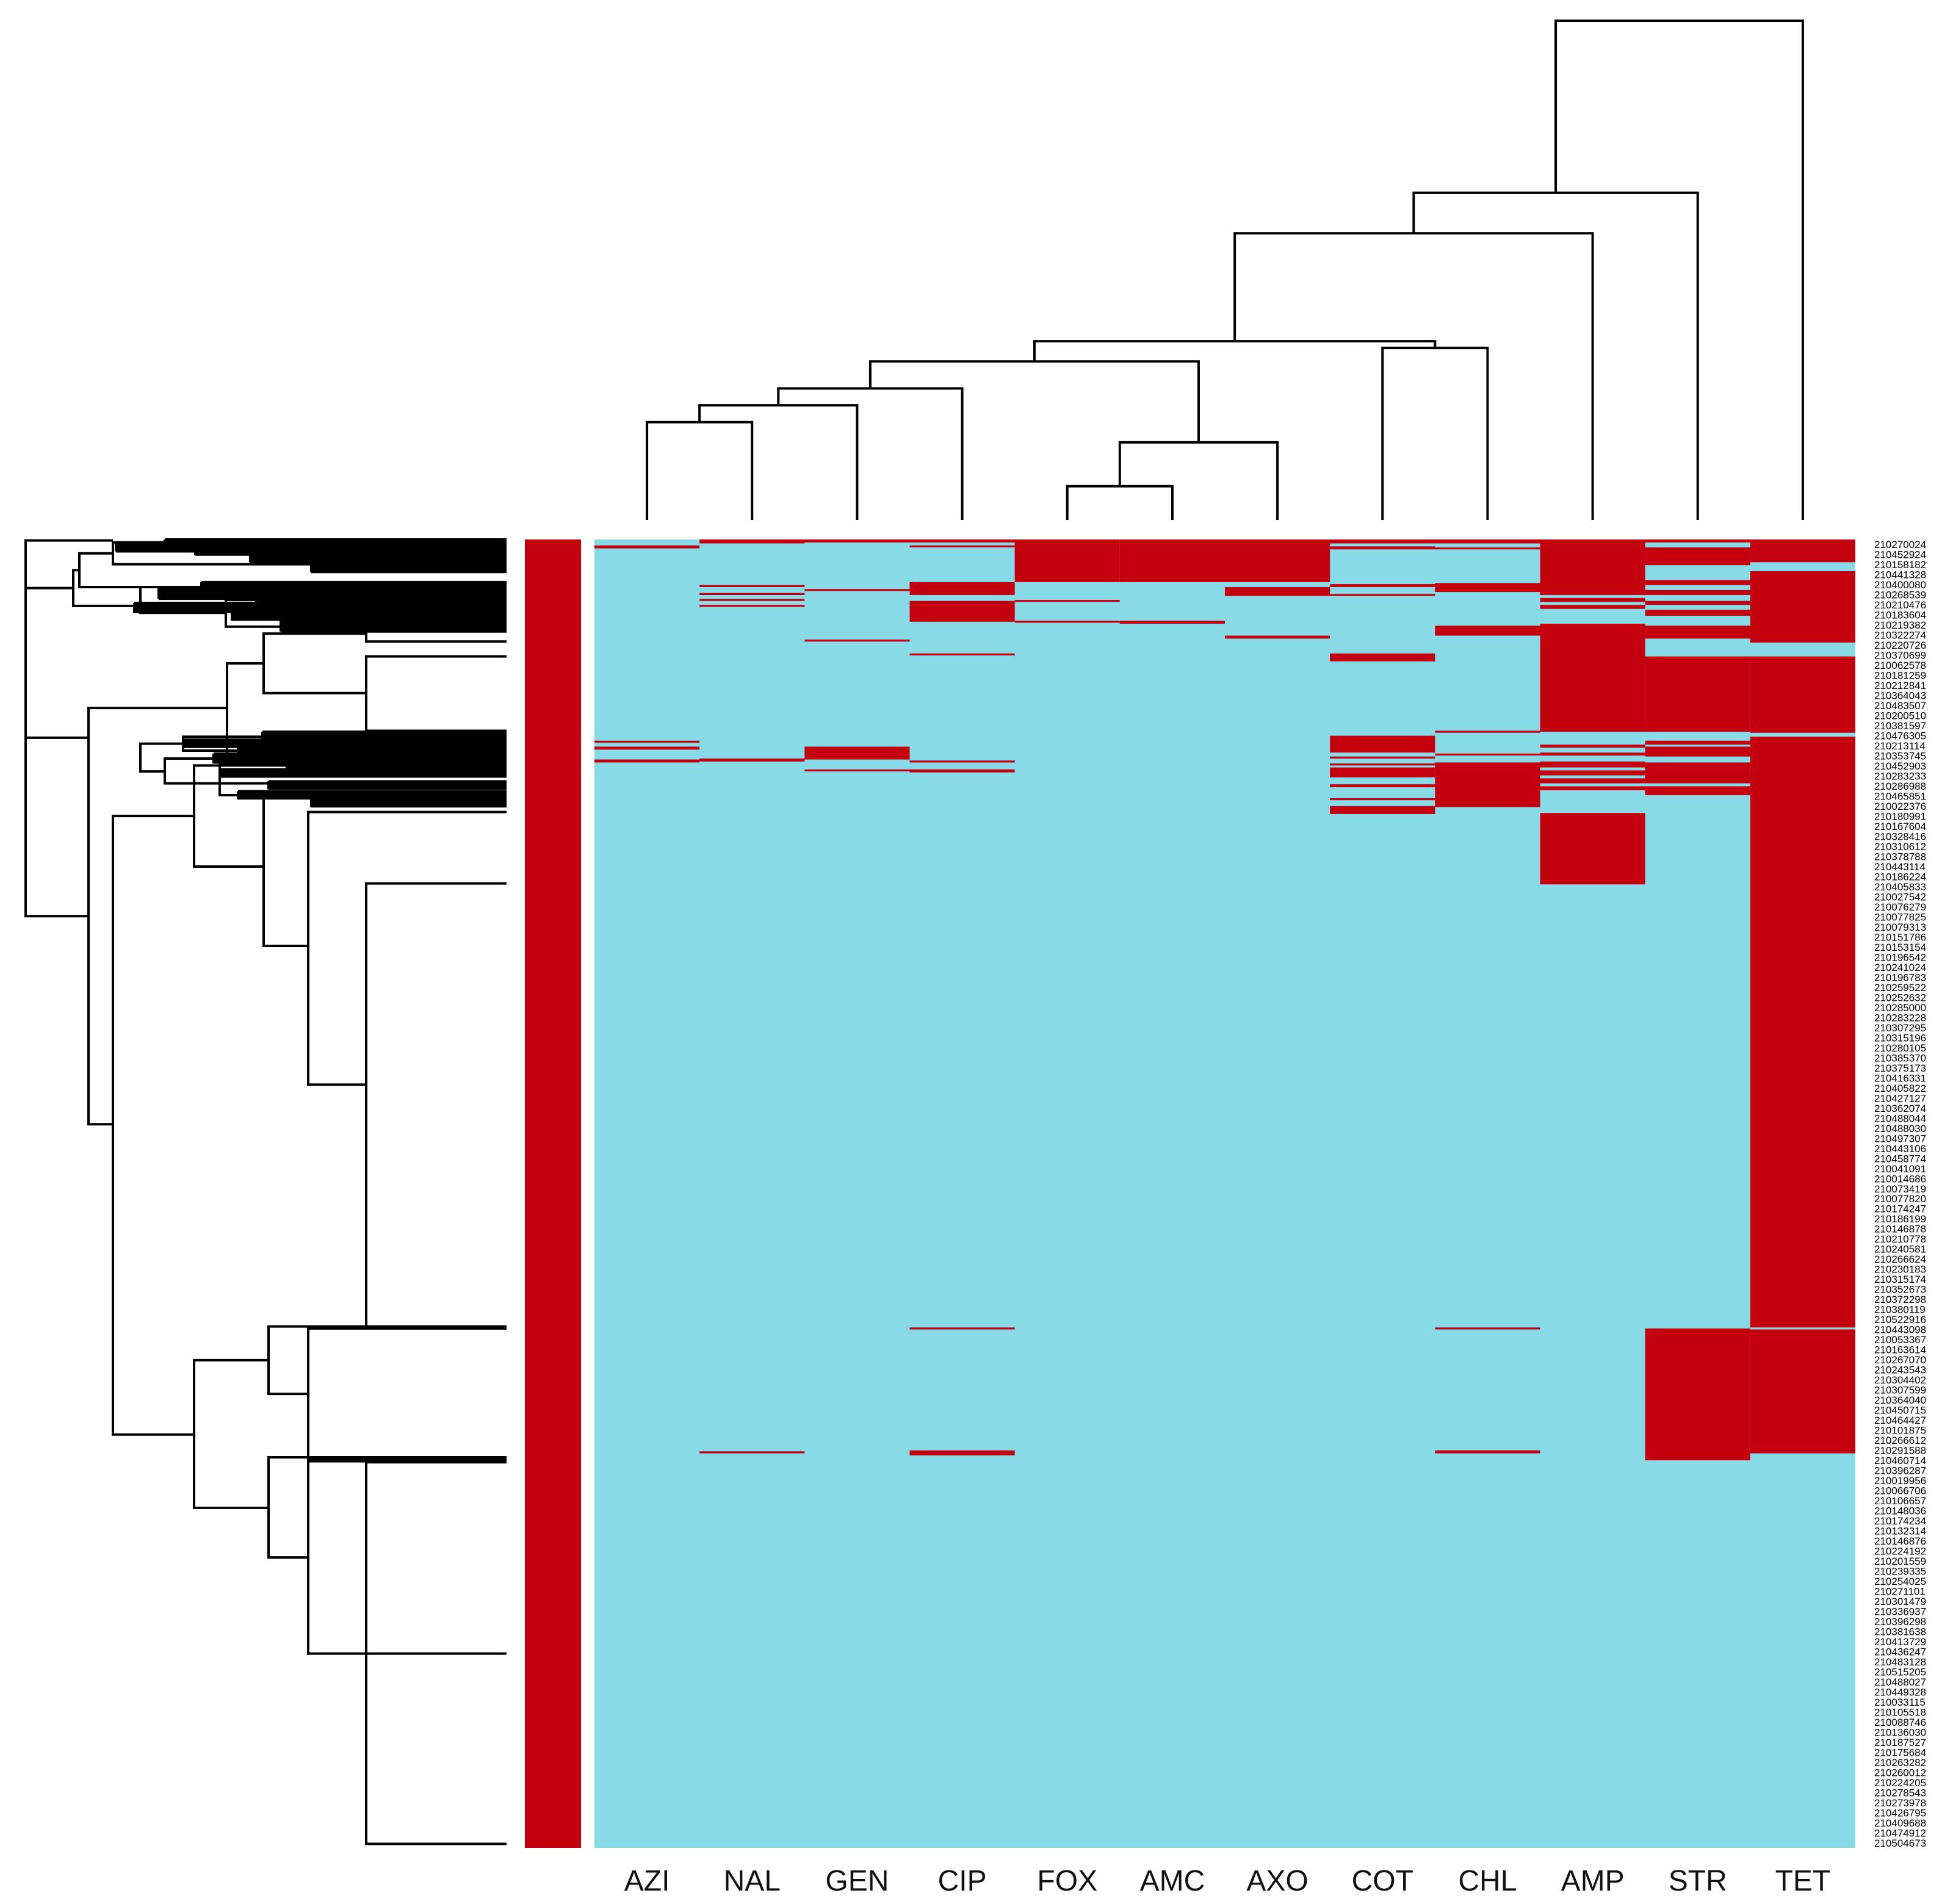 The image size is (1942, 1904). I want to click on row-label: 210381638, so click(1900, 1631).